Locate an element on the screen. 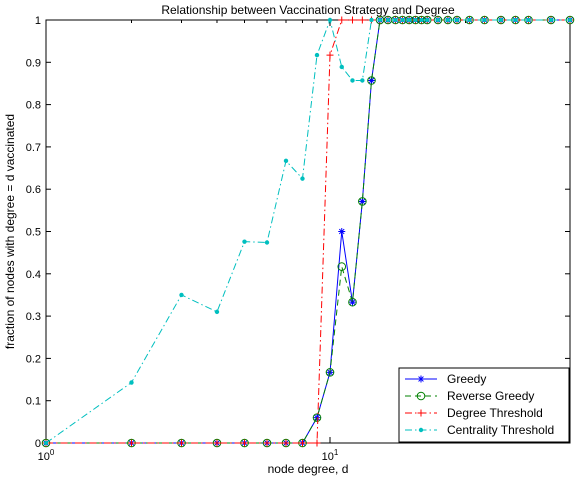 The height and width of the screenshot is (481, 582). y-tick-label: 0.6 is located at coordinates (33, 190).